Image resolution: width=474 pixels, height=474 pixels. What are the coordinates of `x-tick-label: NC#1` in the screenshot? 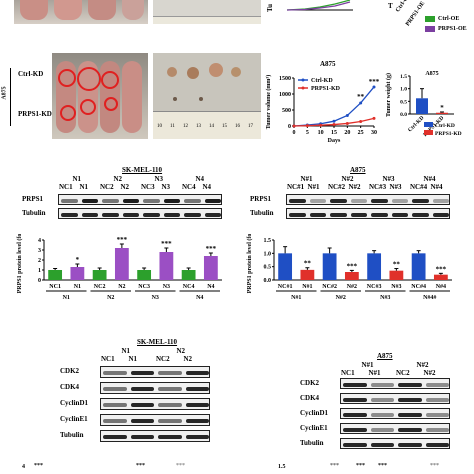 It's located at (285, 287).